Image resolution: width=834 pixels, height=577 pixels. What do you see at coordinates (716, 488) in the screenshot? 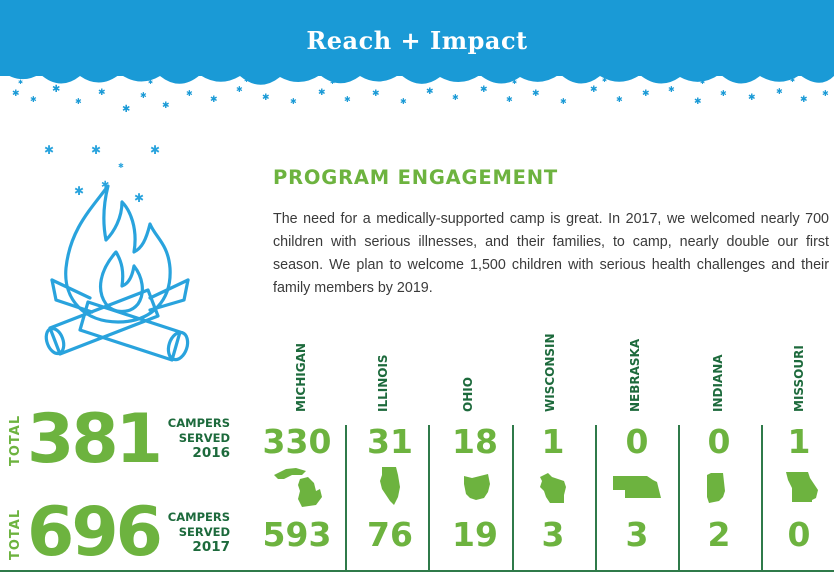
I see `indiana-shape-icon` at bounding box center [716, 488].